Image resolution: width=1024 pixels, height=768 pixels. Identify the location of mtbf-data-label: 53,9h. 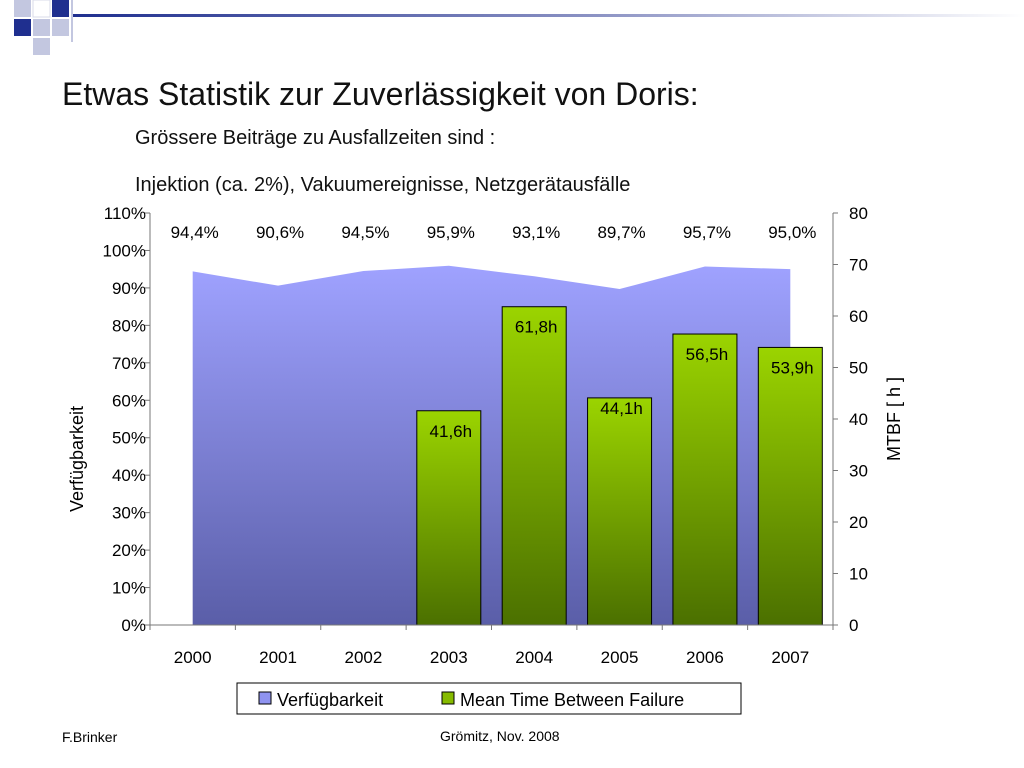
(792, 367).